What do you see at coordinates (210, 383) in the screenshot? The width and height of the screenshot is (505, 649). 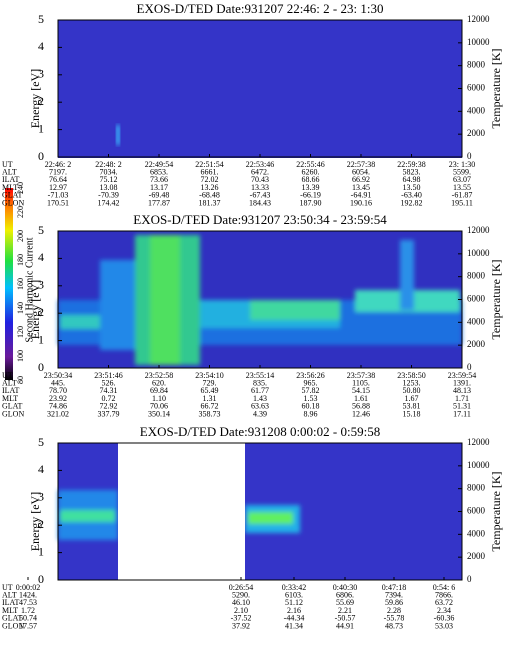 I see `orbit-value: 729.` at bounding box center [210, 383].